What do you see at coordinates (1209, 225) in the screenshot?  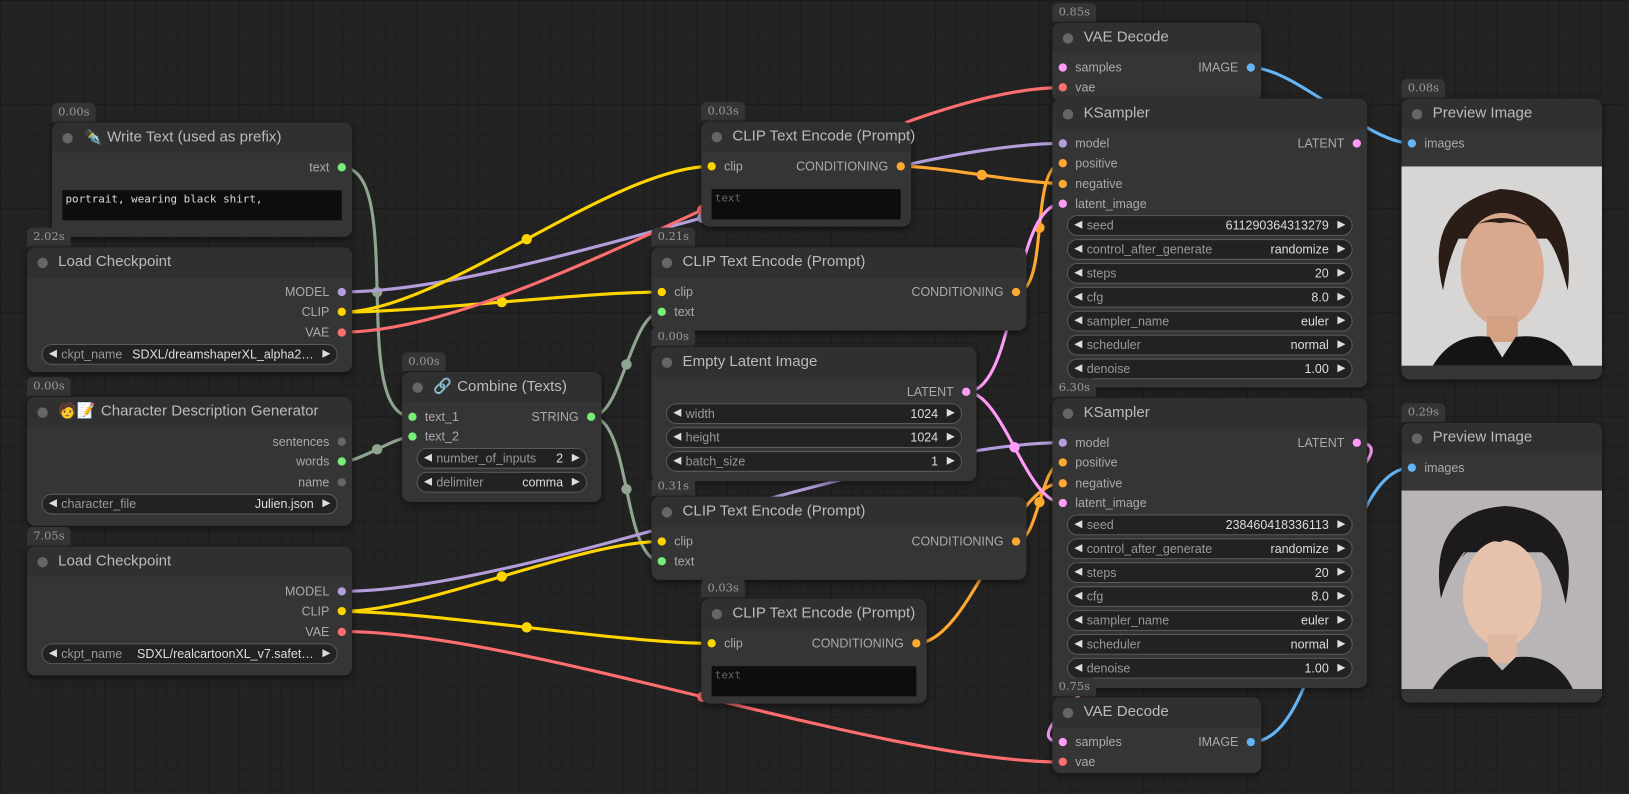 I see `widget-seed: ◀ seed 611290364313279 ▶` at bounding box center [1209, 225].